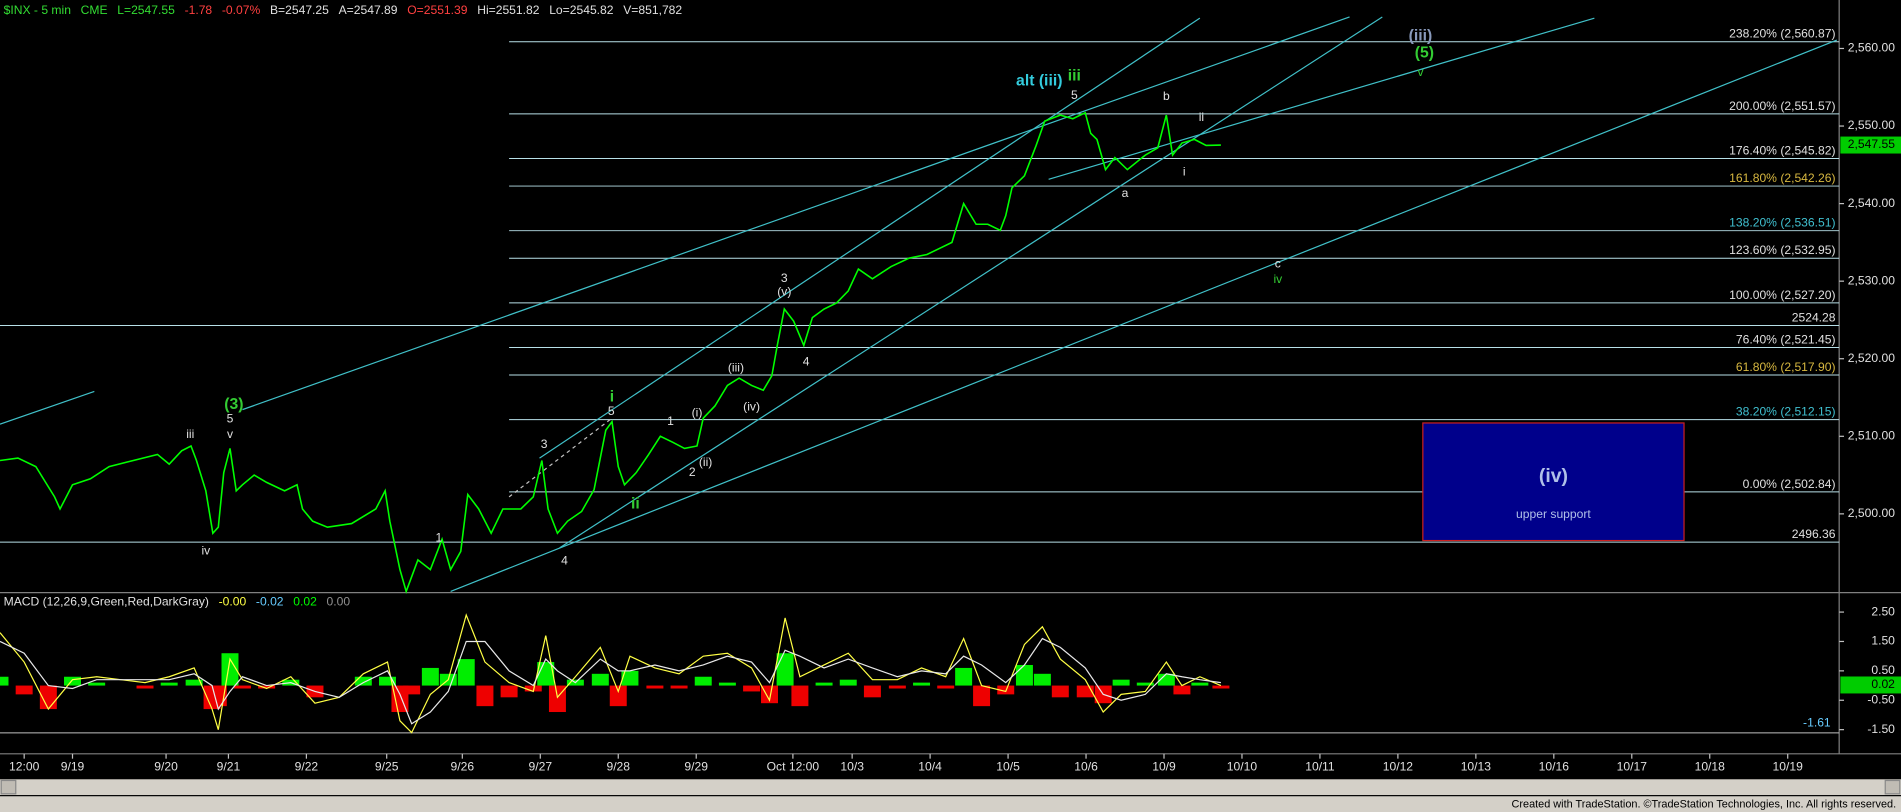 The height and width of the screenshot is (812, 1901). Describe the element at coordinates (166, 766) in the screenshot. I see `x-tick-label: 9/20` at that location.